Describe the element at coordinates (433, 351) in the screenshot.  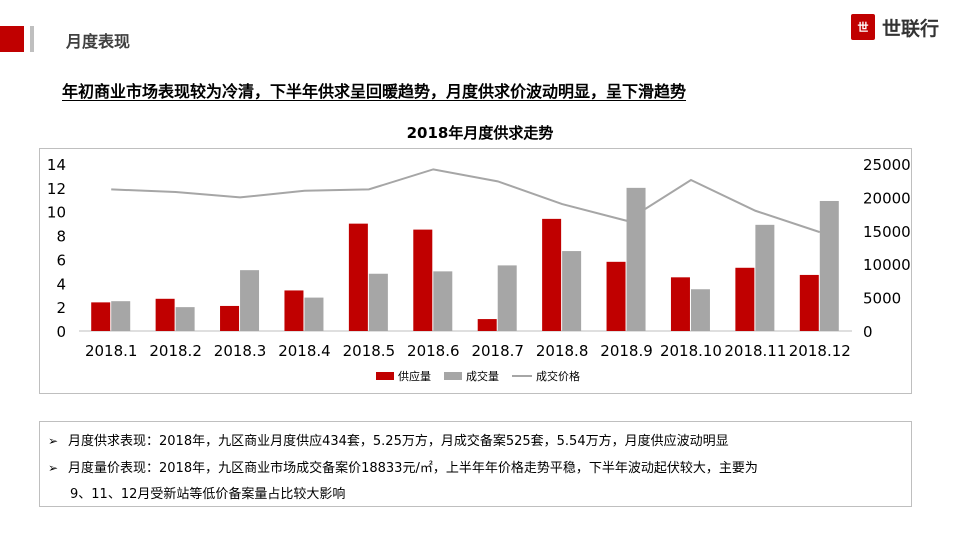
I see `x-axis-tick-label: 2018.6` at that location.